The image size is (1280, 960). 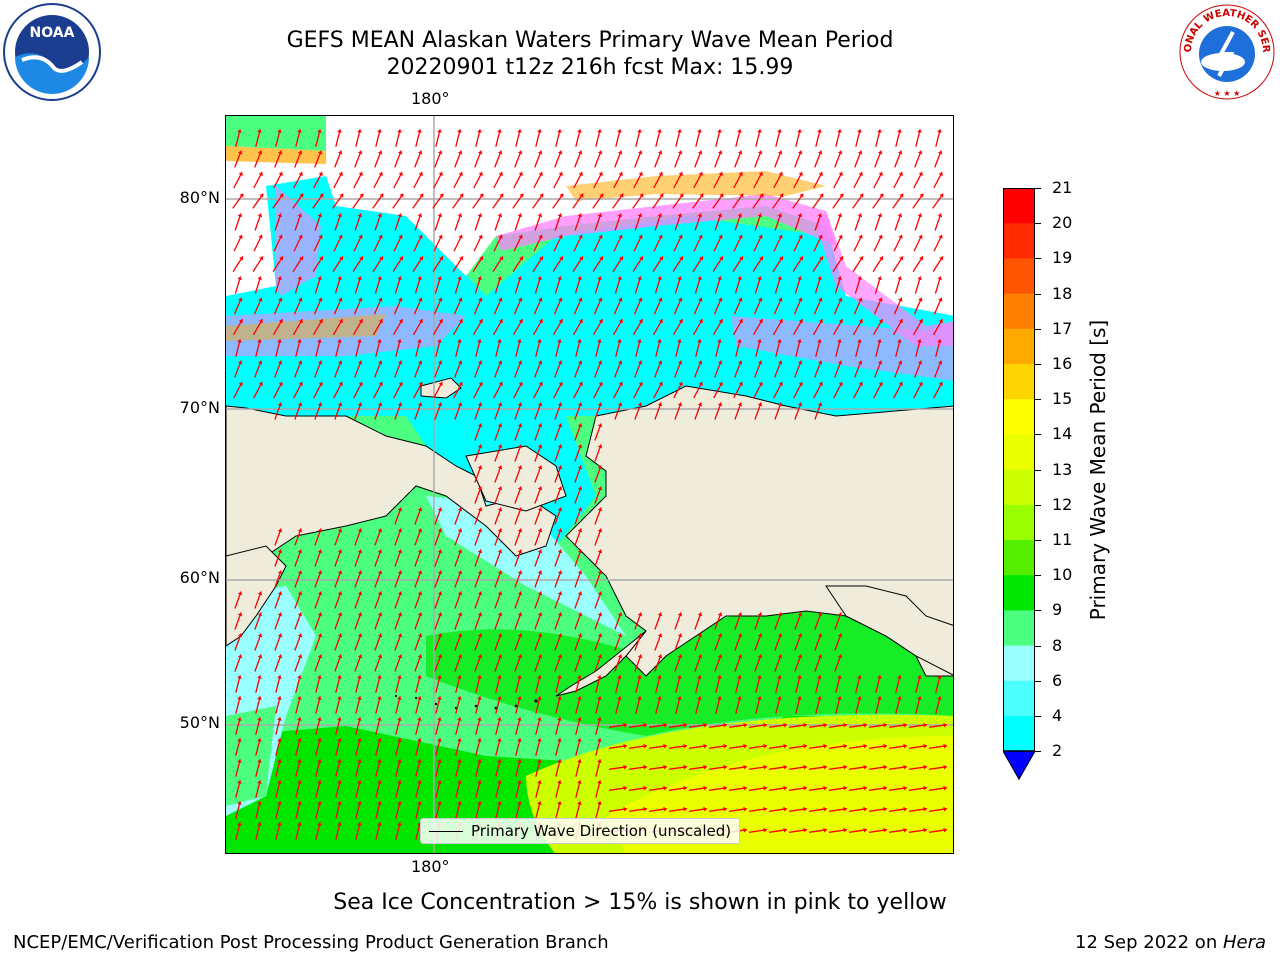 I want to click on colorbar-tick, so click(x=1038, y=259).